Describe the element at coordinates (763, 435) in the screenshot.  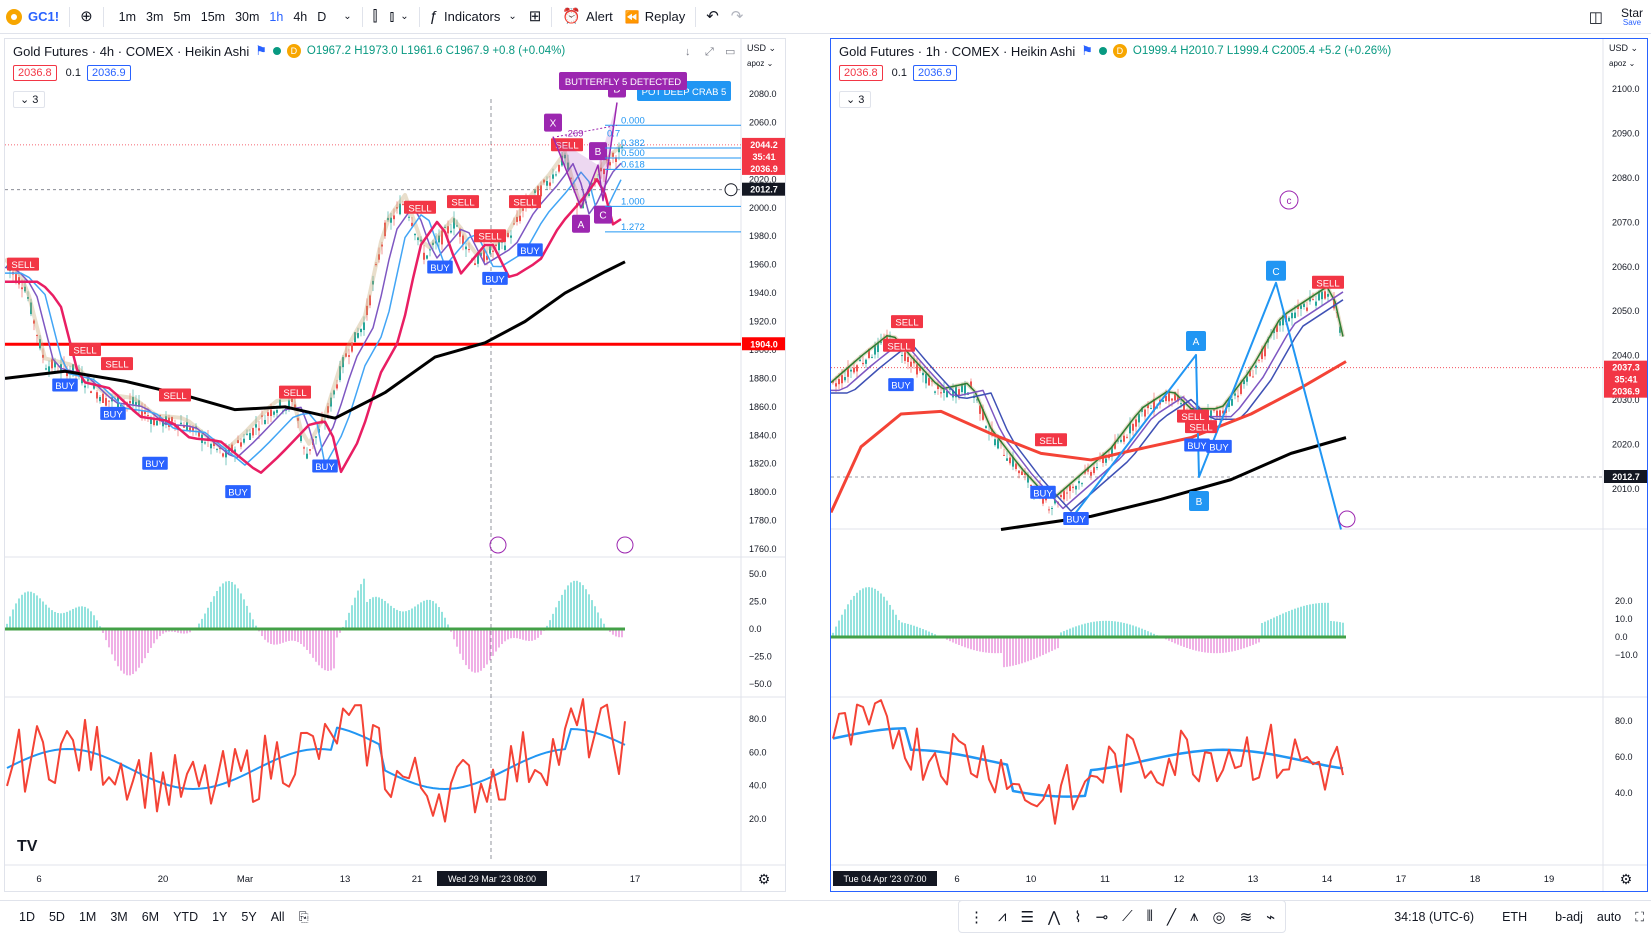
I see `price-tick: 1840.0` at that location.